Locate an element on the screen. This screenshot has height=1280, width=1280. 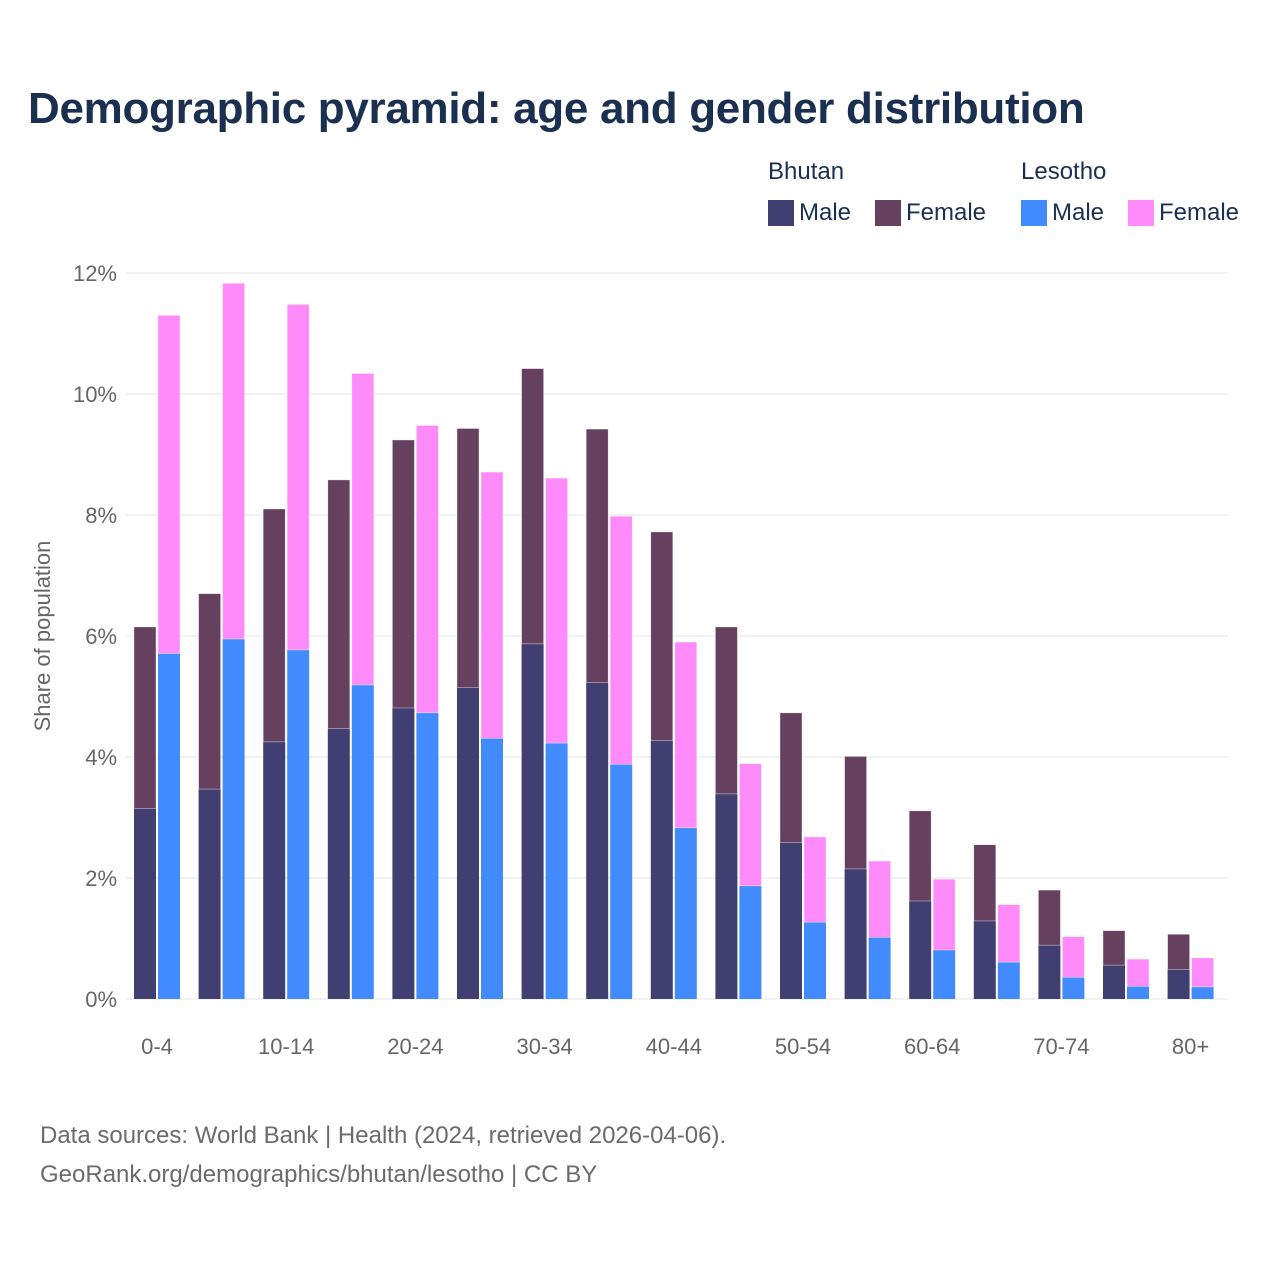
y-tick-label: 0% is located at coordinates (101, 999).